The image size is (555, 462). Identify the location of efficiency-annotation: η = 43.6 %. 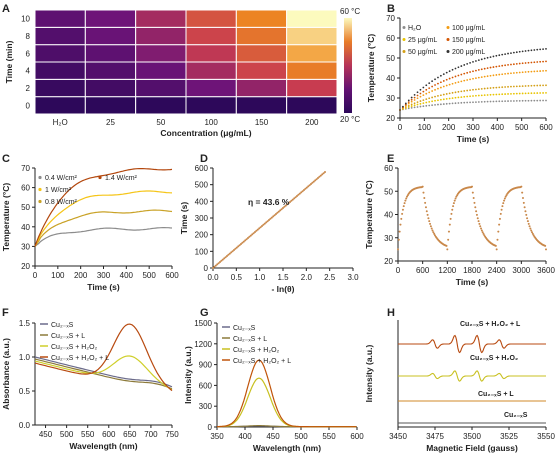
(269, 202).